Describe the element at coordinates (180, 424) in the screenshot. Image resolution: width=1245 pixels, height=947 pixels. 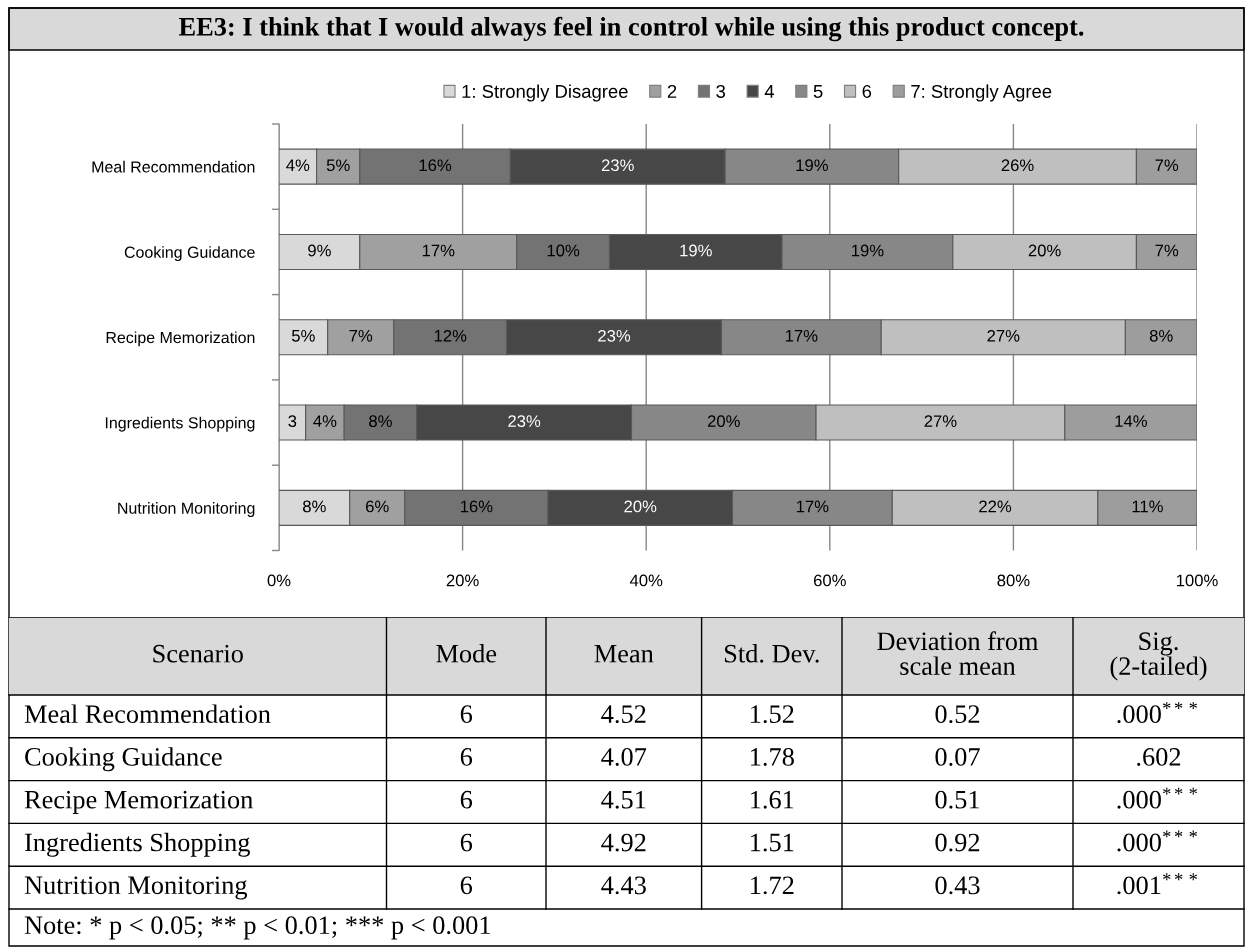
I see `y-tick-label: Ingredients Shopping` at that location.